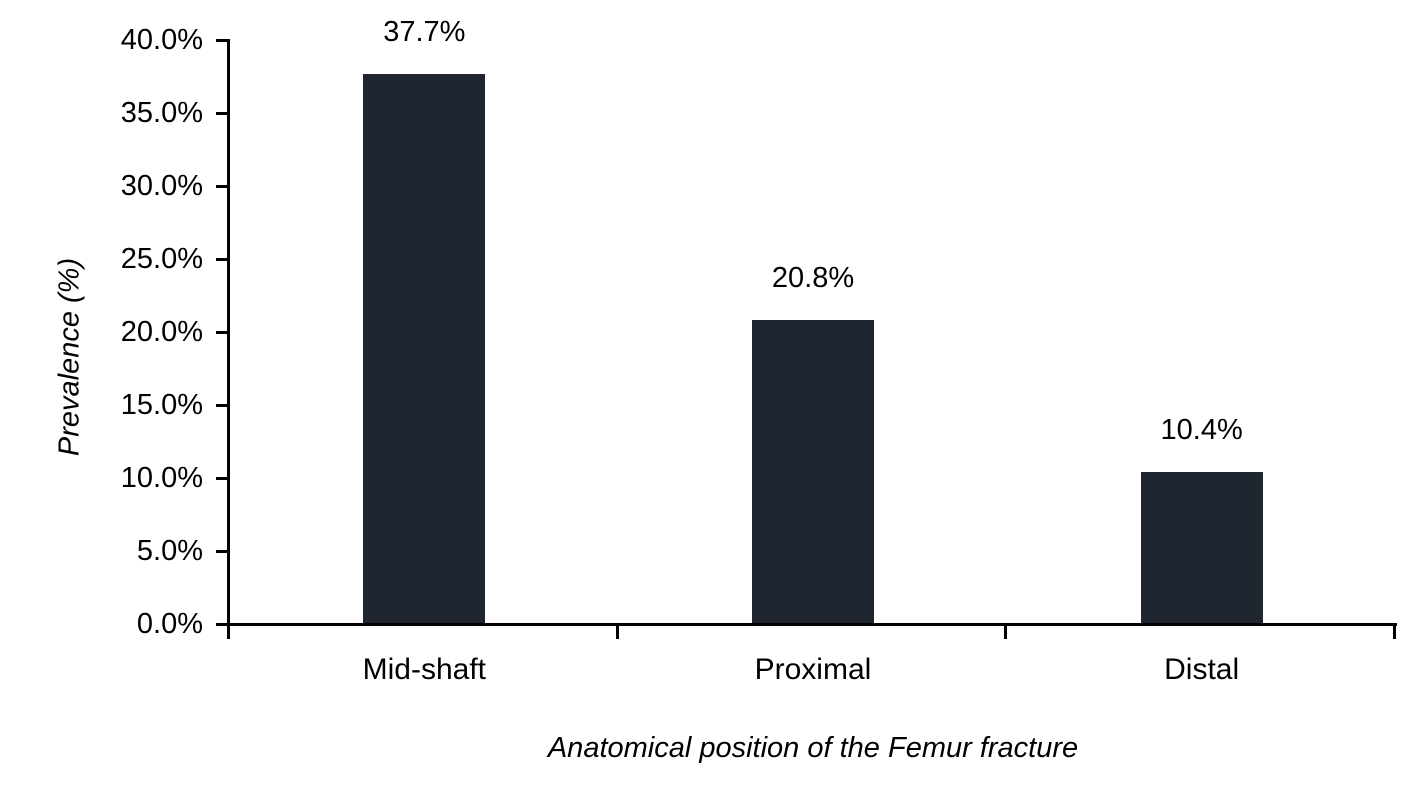 Image resolution: width=1424 pixels, height=796 pixels. What do you see at coordinates (161, 332) in the screenshot?
I see `y-tick-label: 20.0%` at bounding box center [161, 332].